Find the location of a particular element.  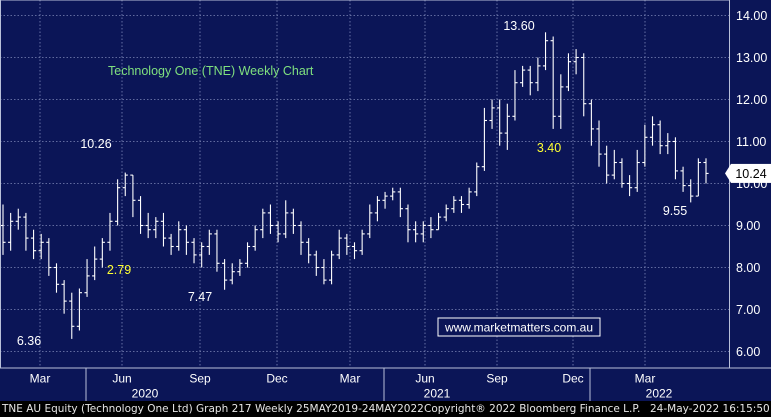

annotation-label: 2.79 is located at coordinates (119, 270).